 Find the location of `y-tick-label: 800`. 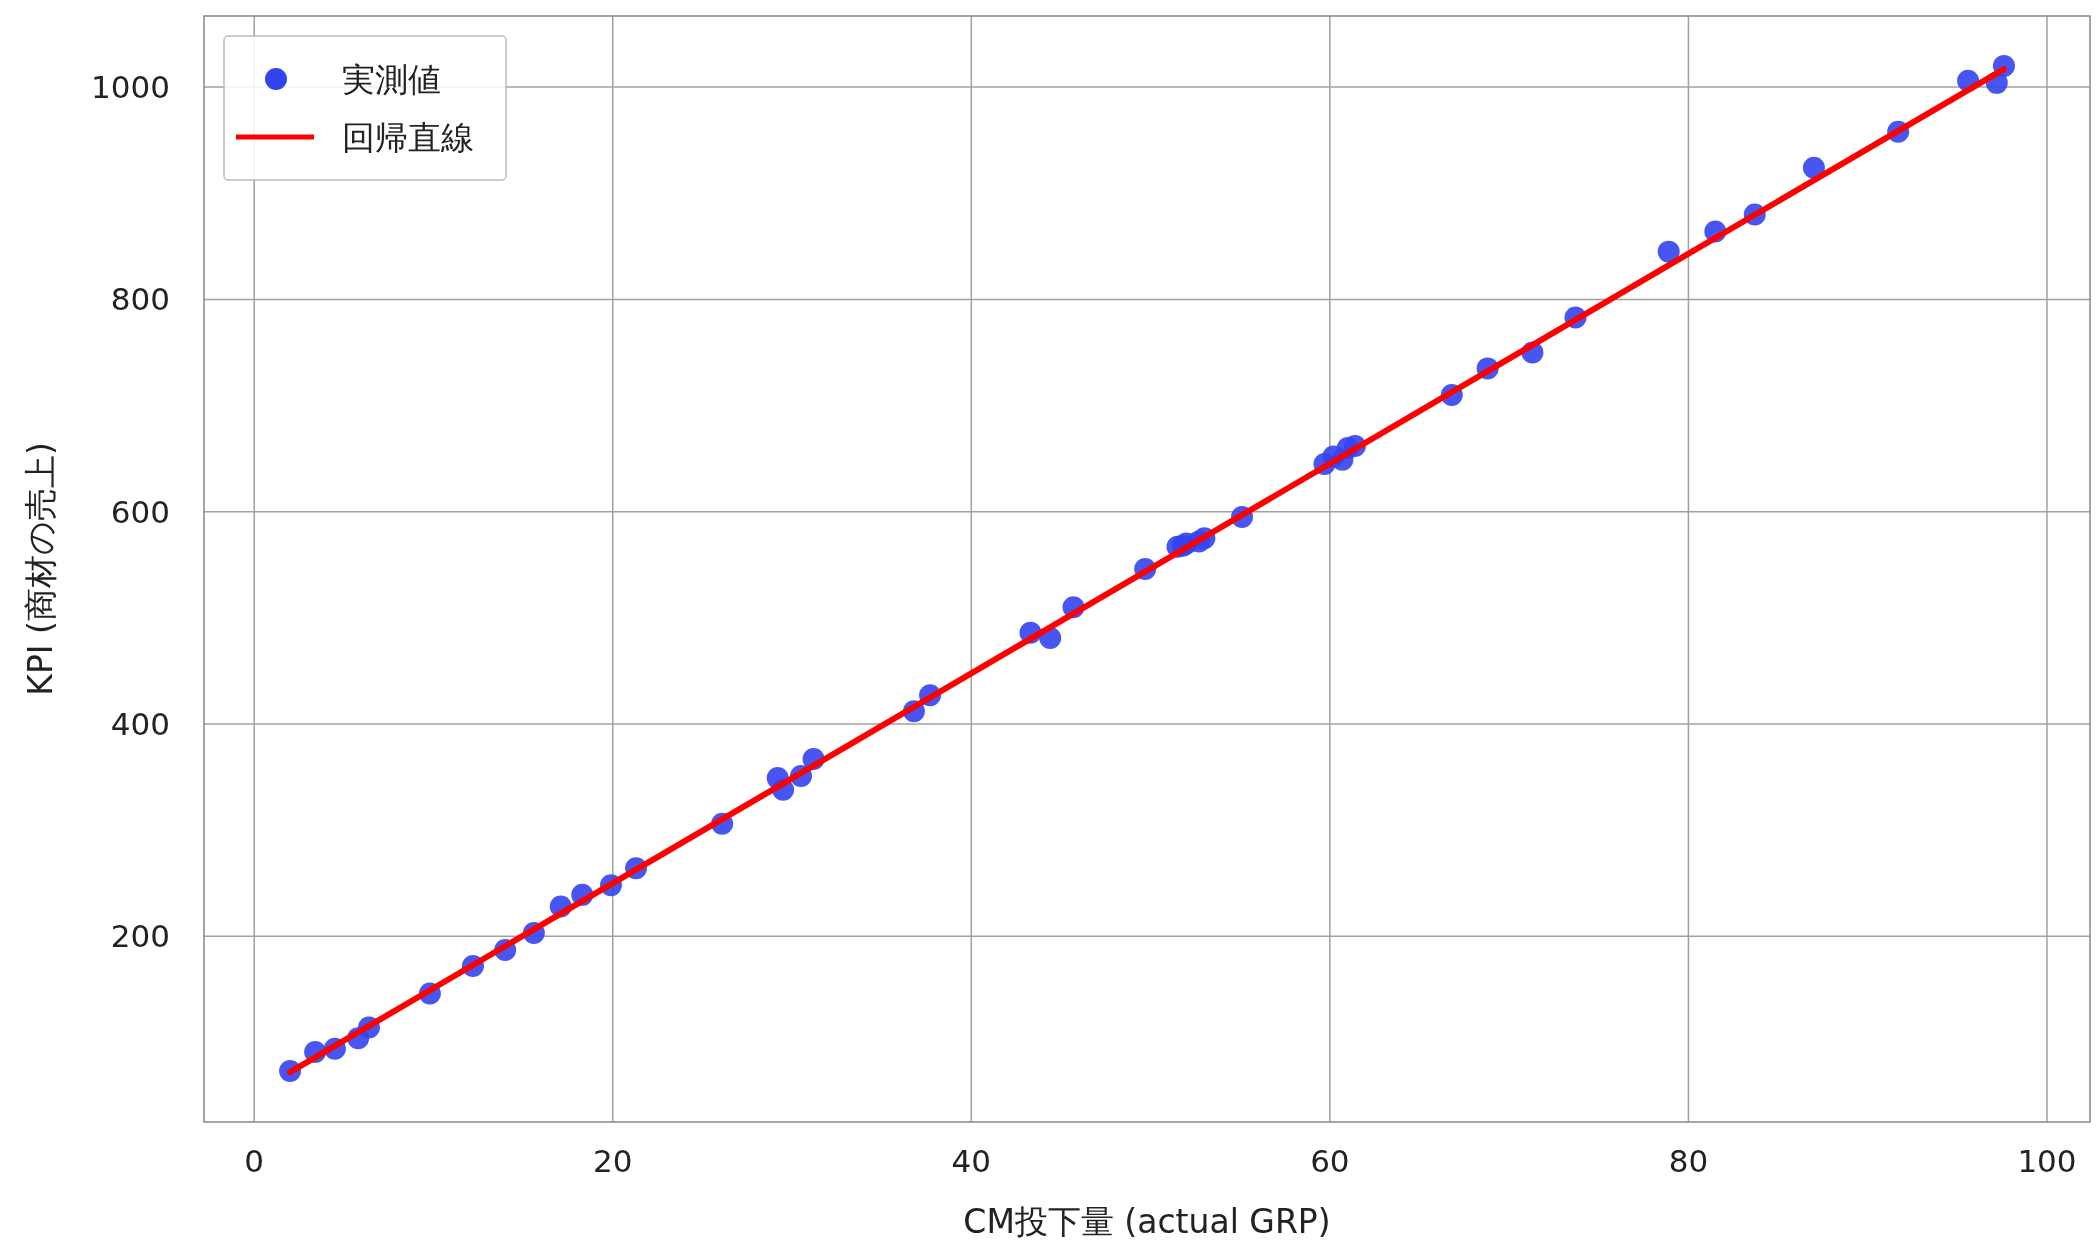

y-tick-label: 800 is located at coordinates (140, 299).